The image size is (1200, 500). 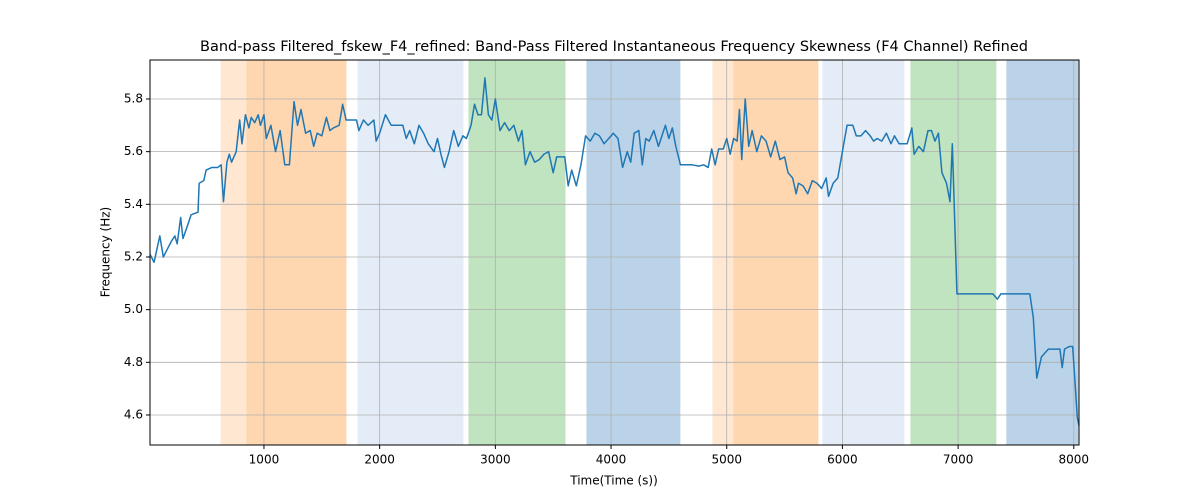 What do you see at coordinates (133, 151) in the screenshot?
I see `y-tick-label: 5.6` at bounding box center [133, 151].